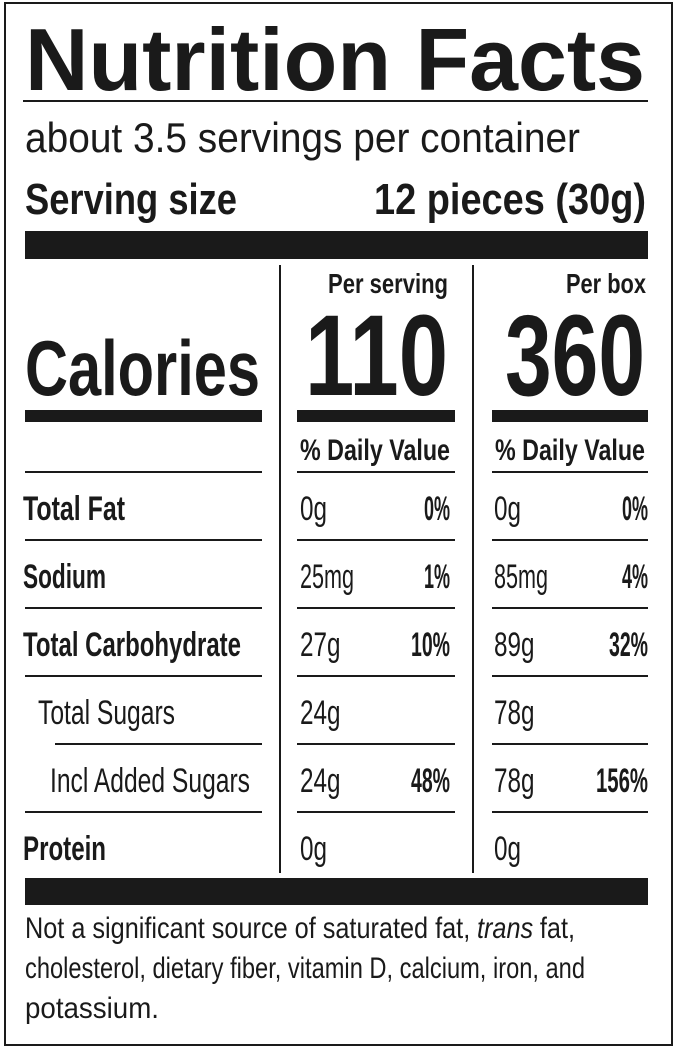 This screenshot has height=1050, width=679. What do you see at coordinates (388, 283) in the screenshot?
I see `column-heading: Per serving` at bounding box center [388, 283].